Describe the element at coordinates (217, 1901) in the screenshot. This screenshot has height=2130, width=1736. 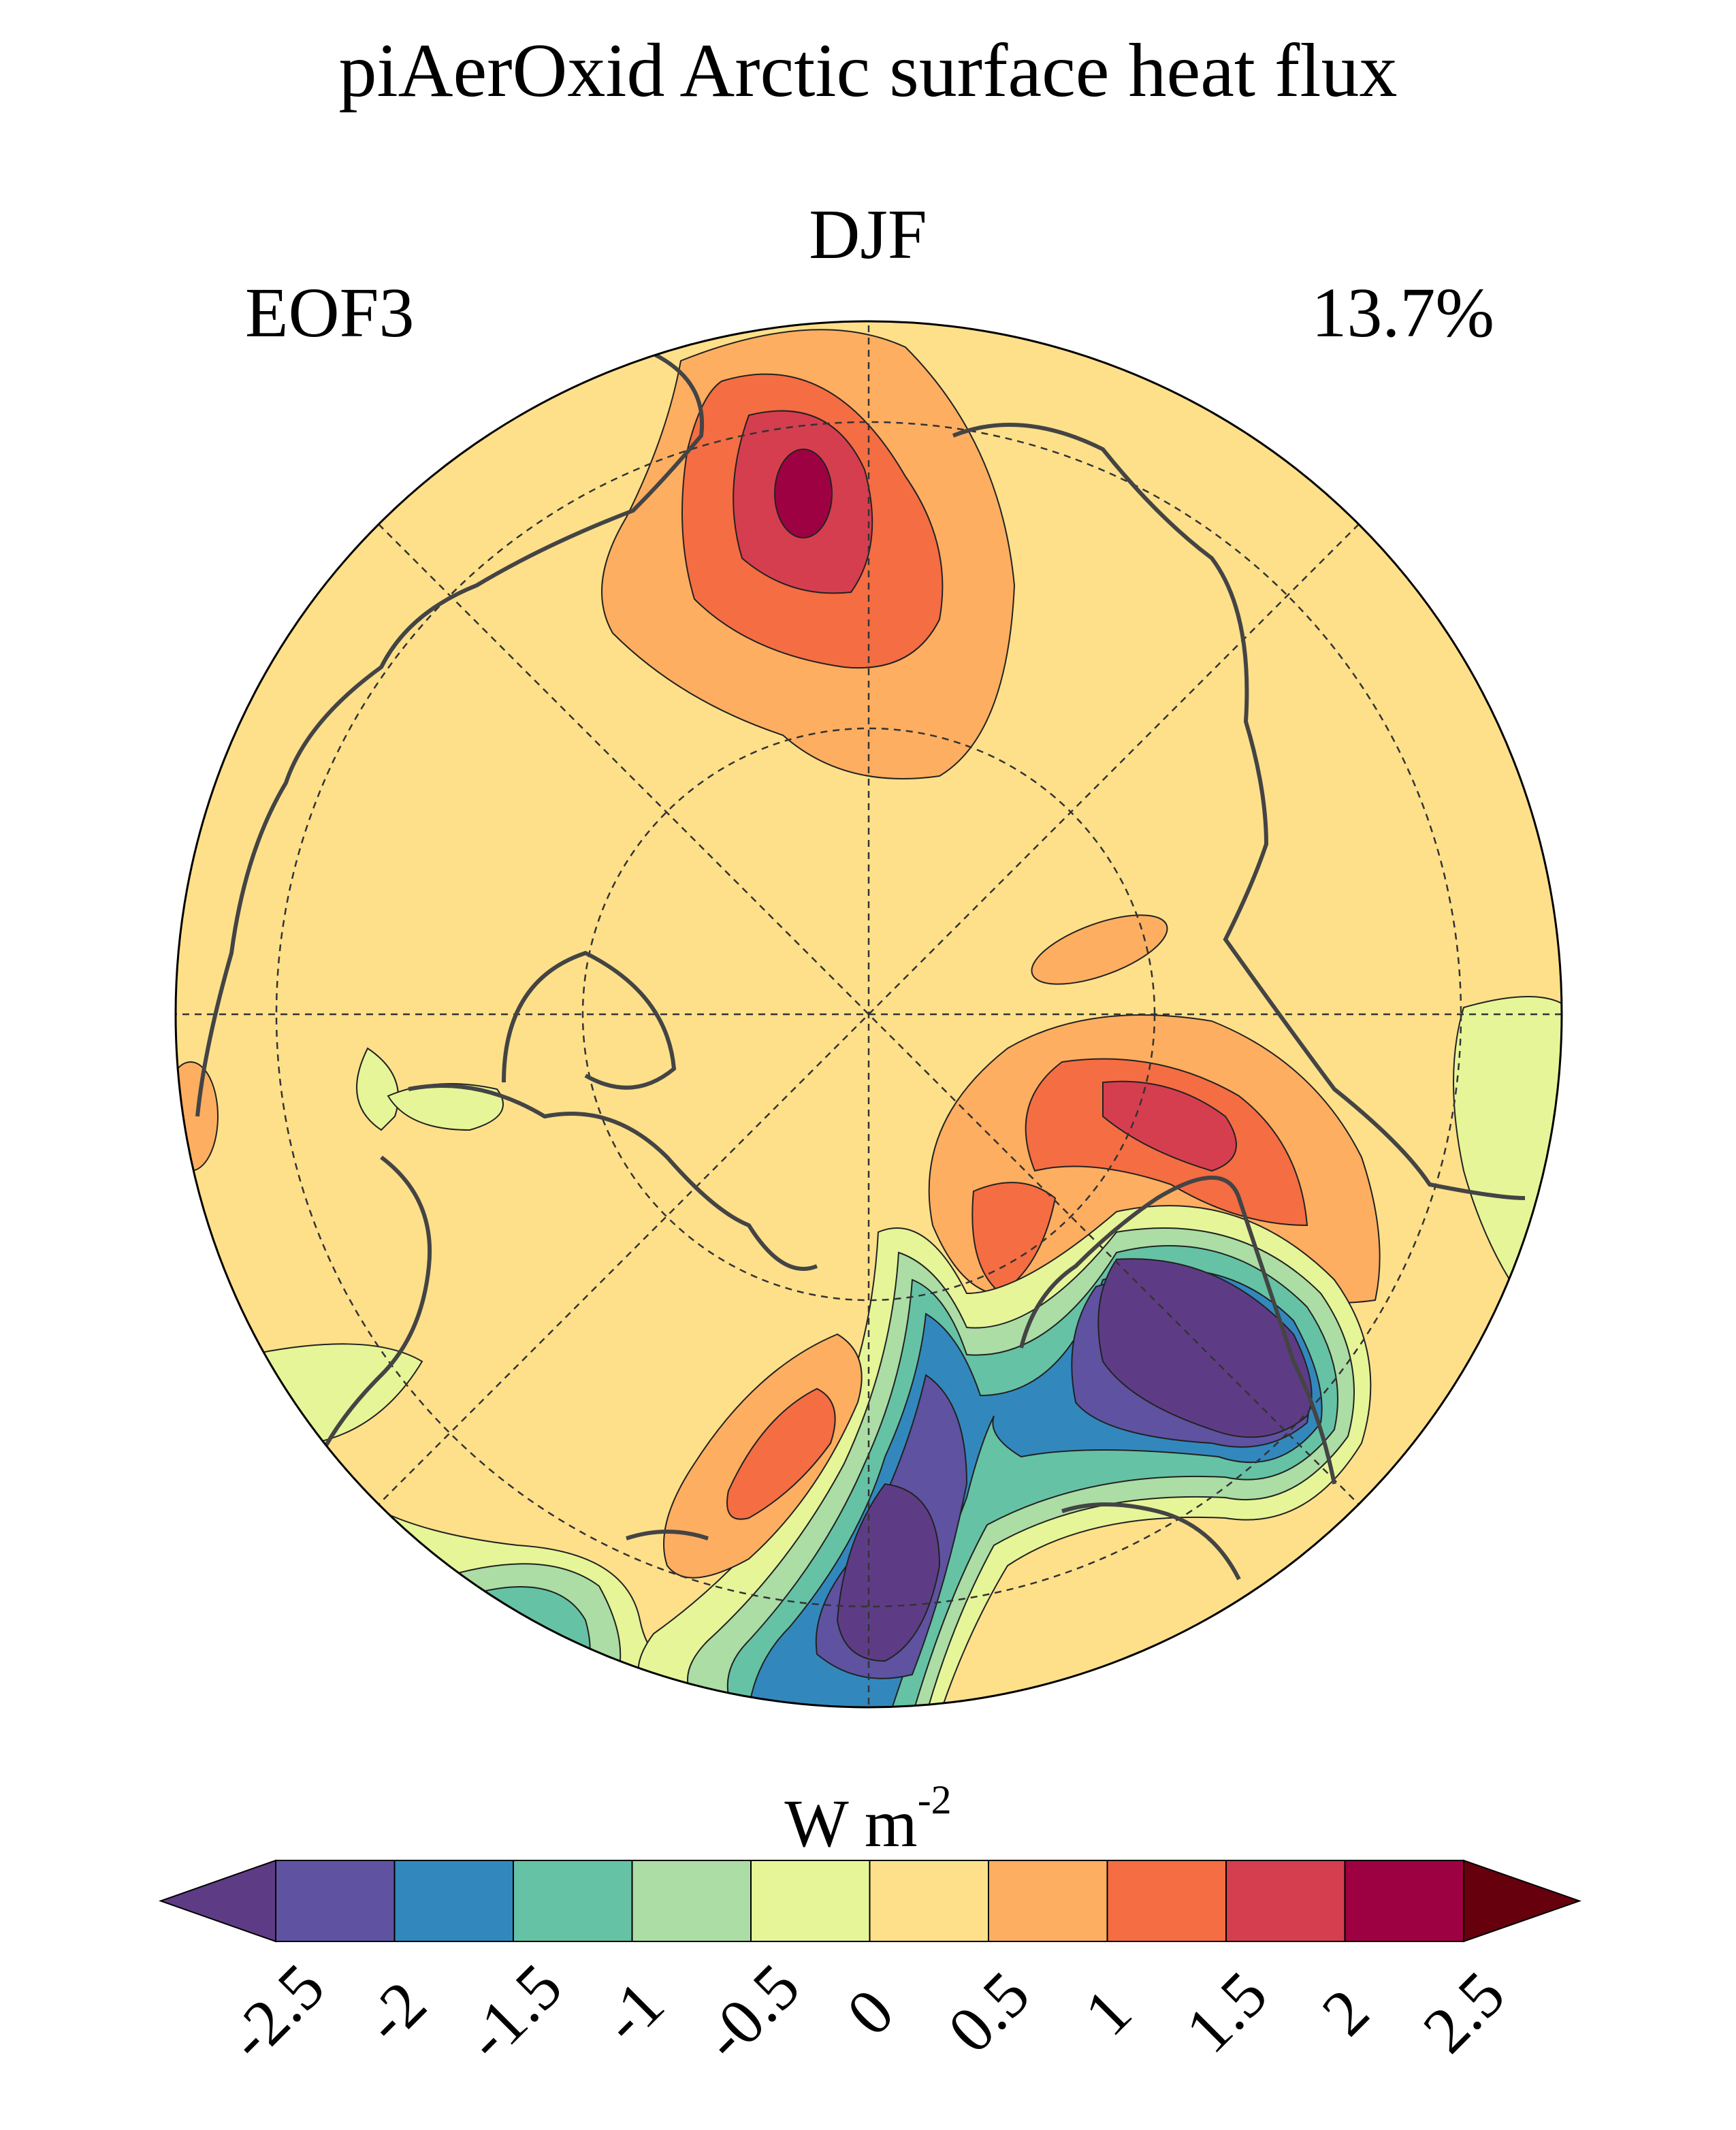
I see `colorbar-extend-low` at that location.